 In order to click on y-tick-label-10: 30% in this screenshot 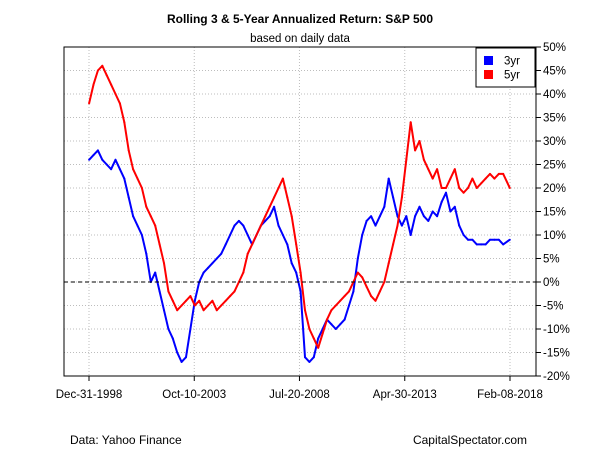, I will do `click(554, 142)`.